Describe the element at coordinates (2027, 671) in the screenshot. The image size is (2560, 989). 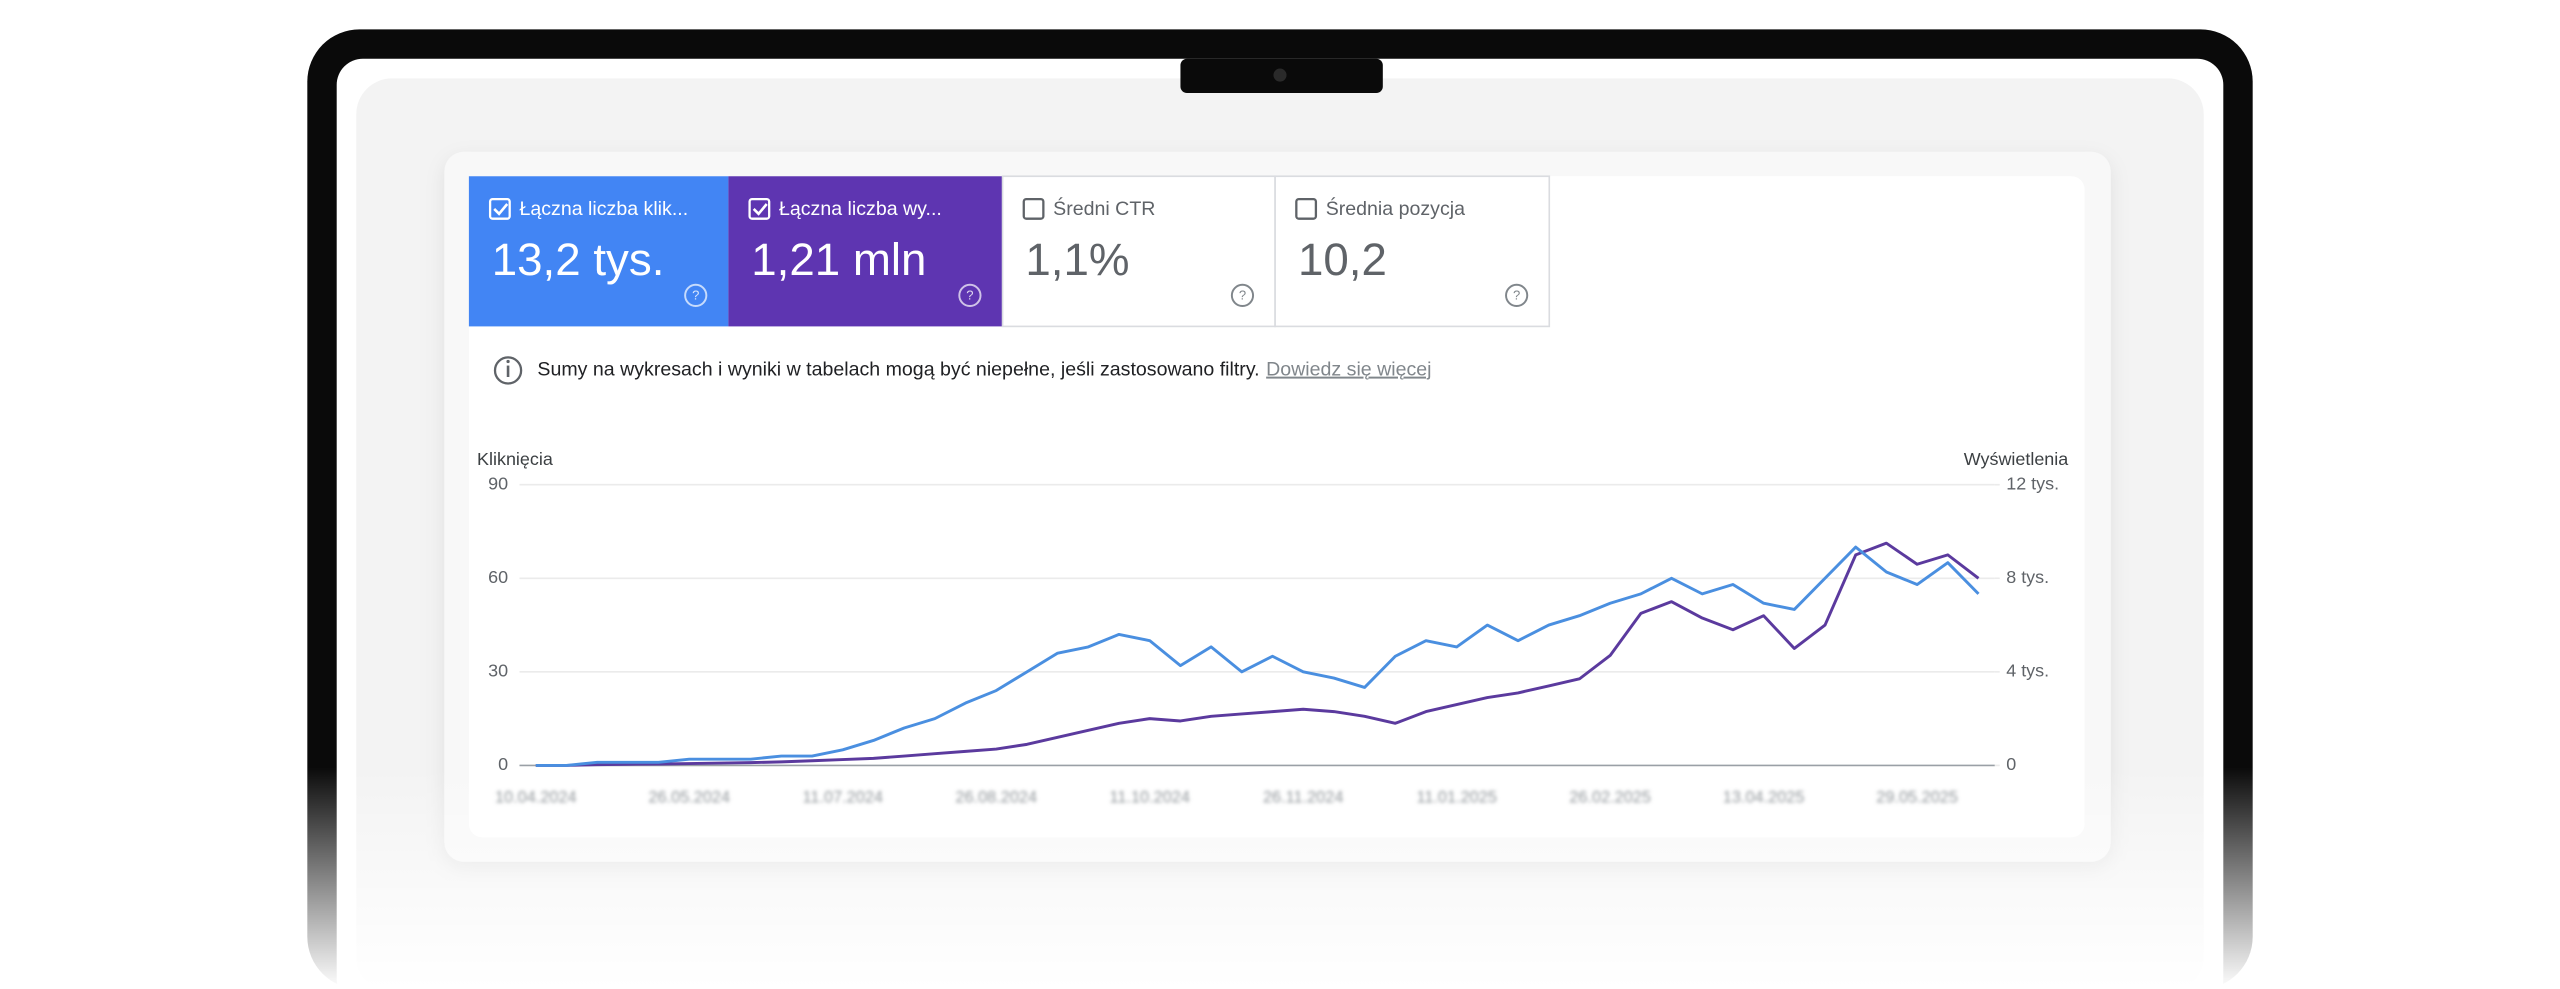
I see `y2-tick-label: 4 tys.` at that location.